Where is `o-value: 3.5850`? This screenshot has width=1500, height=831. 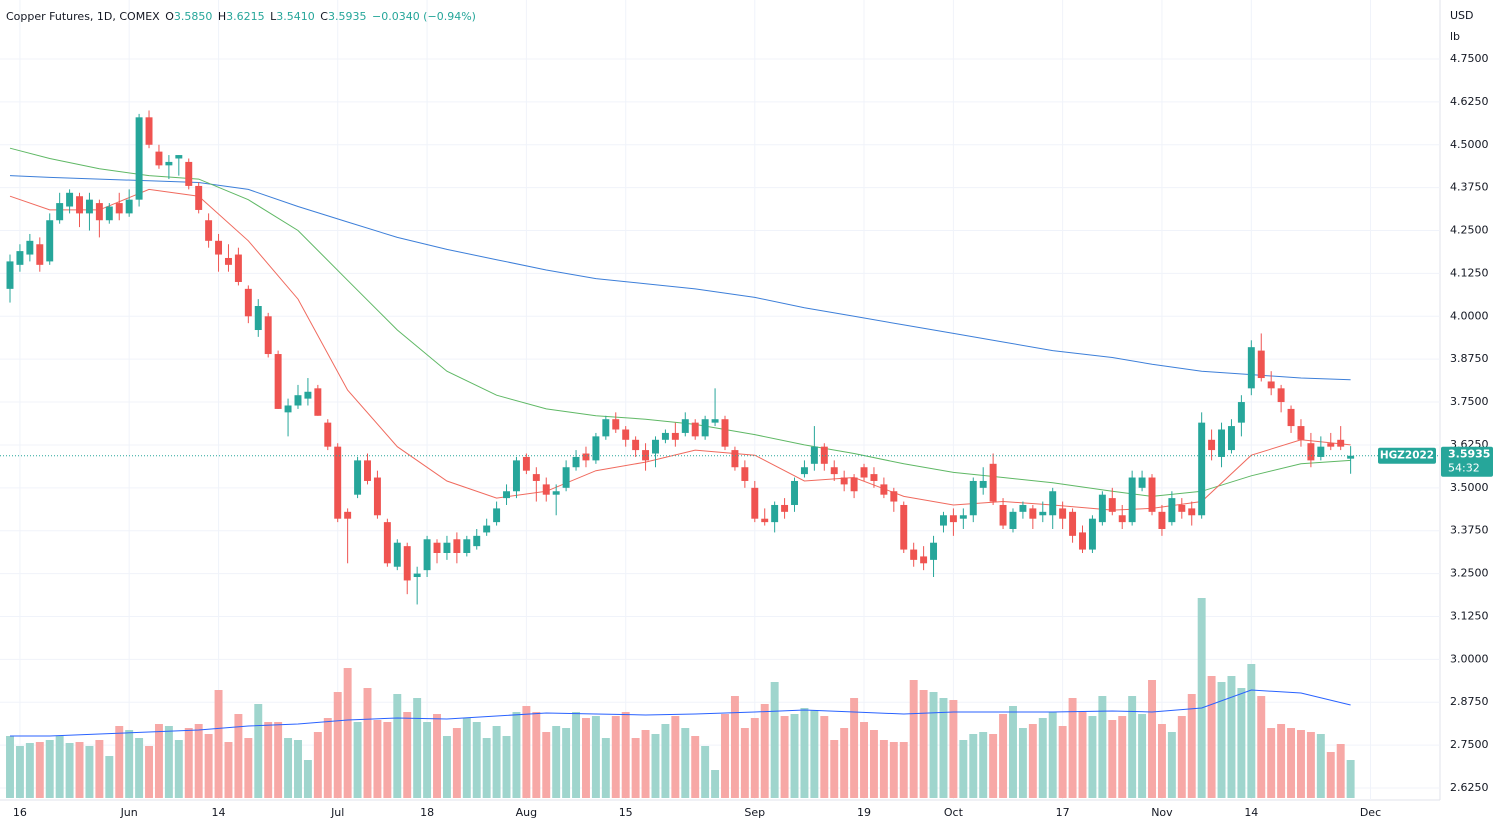 o-value: 3.5850 is located at coordinates (193, 16).